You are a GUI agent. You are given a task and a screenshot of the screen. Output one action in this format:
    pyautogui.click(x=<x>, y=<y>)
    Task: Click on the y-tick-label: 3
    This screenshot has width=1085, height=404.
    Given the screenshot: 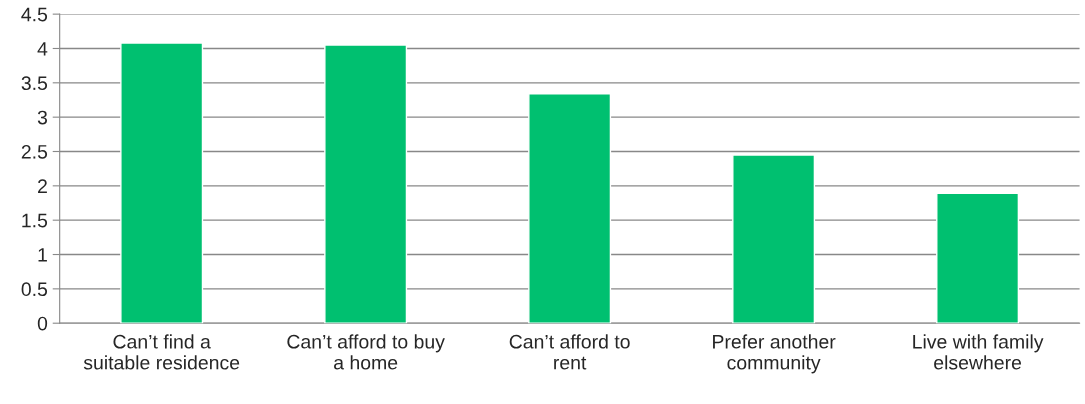 What is the action you would take?
    pyautogui.click(x=42, y=117)
    